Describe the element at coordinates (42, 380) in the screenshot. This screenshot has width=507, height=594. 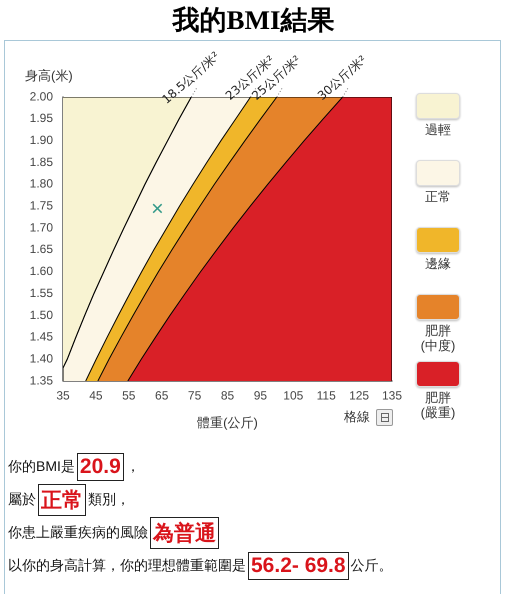
I see `y-tick-label: 1.35` at that location.